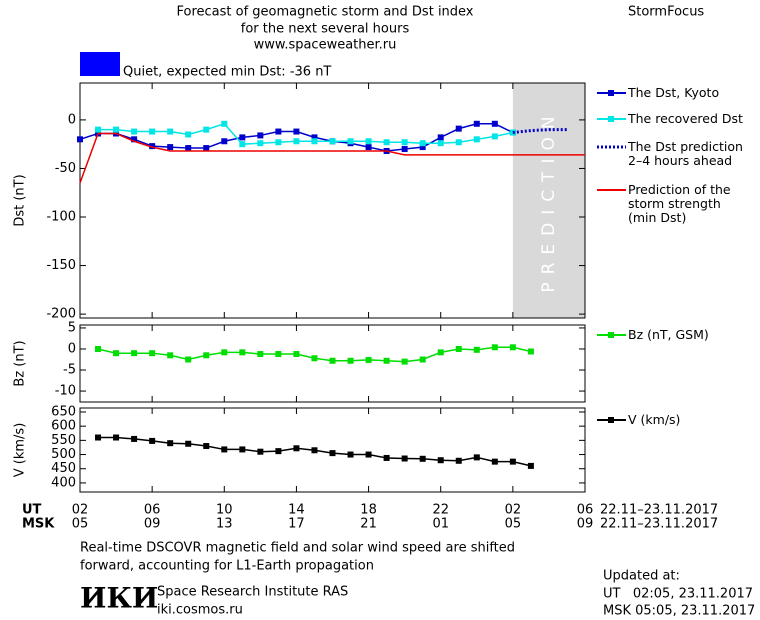 This screenshot has height=620, width=760. What do you see at coordinates (654, 419) in the screenshot?
I see `legend-entry: V (km/s)` at bounding box center [654, 419].